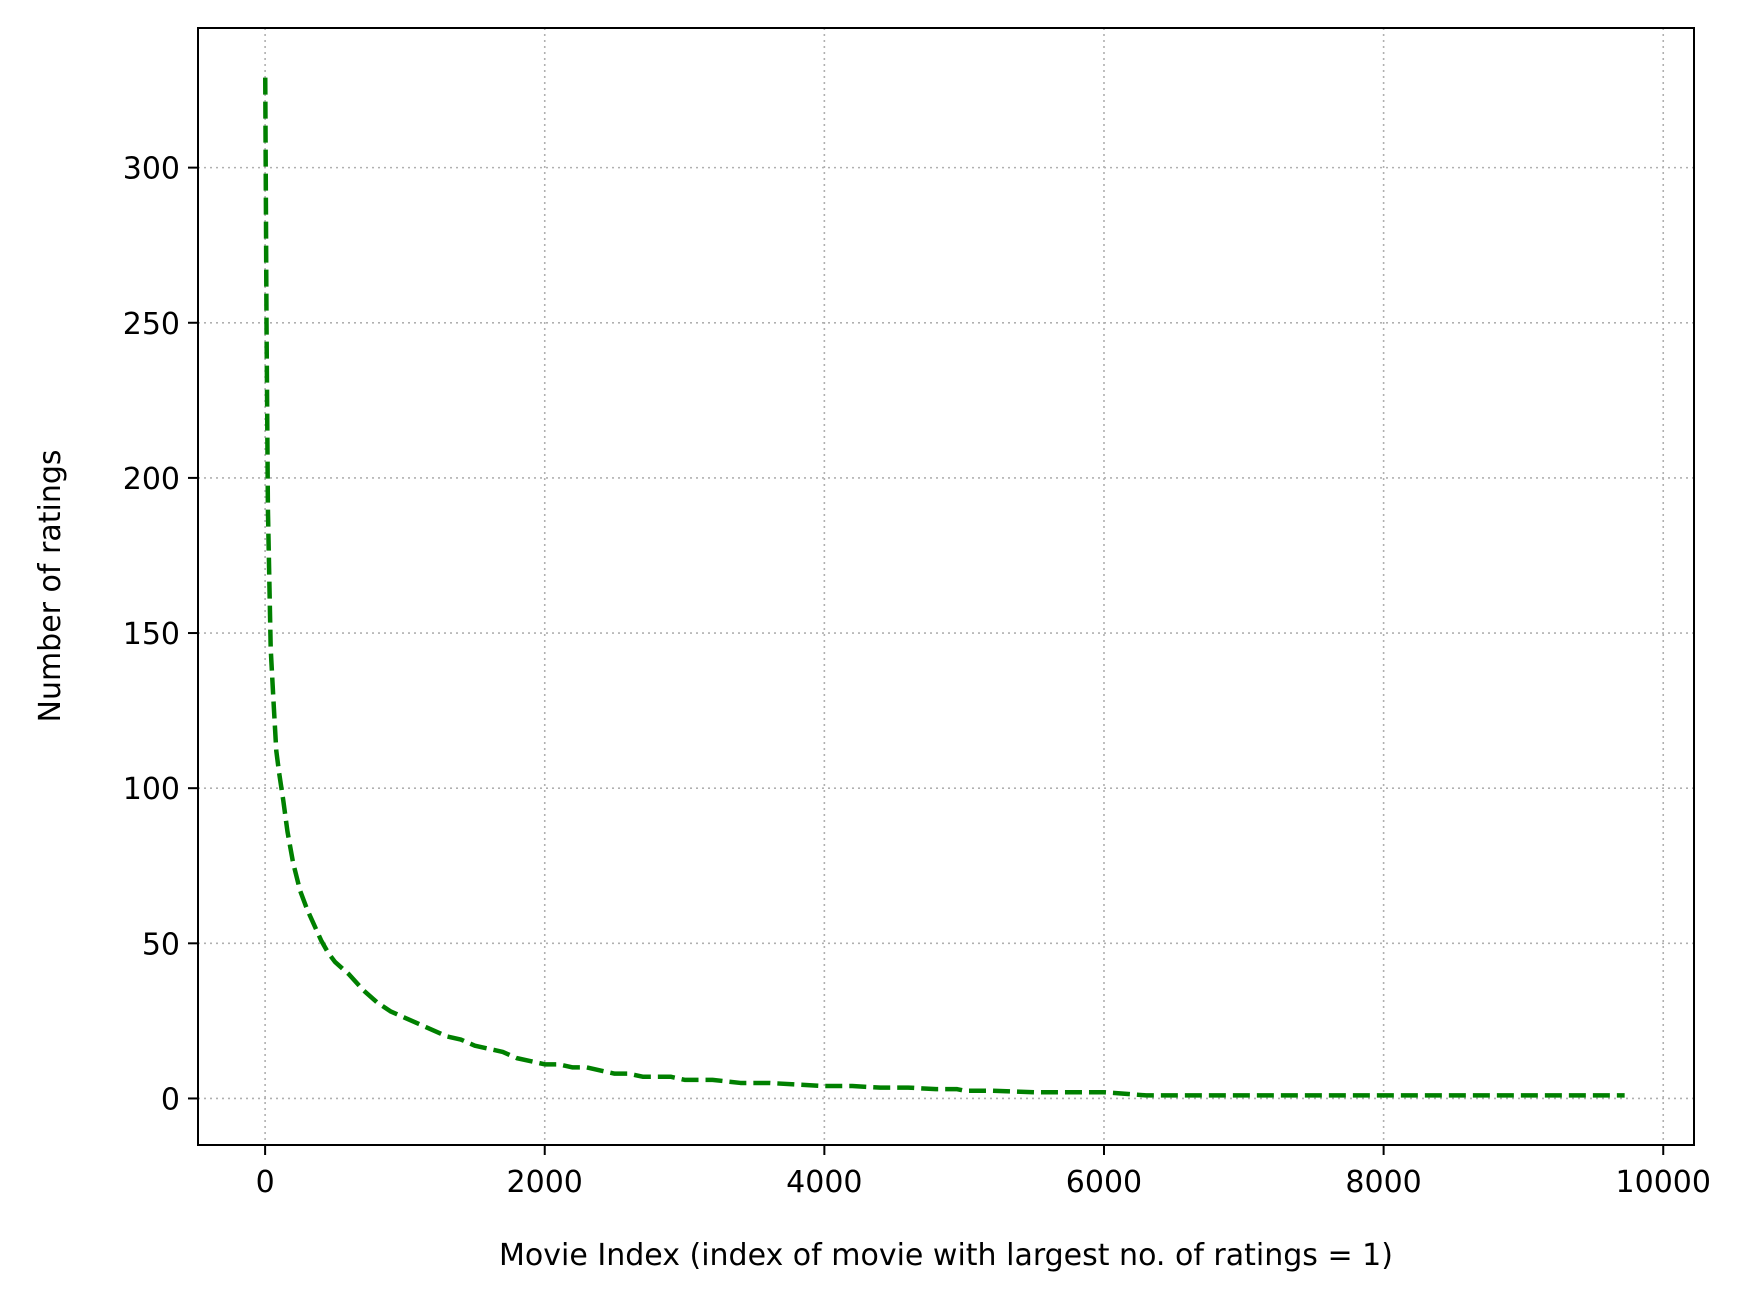 This screenshot has width=1752, height=1298. What do you see at coordinates (50, 585) in the screenshot?
I see `y-axis-label: Number of ratings` at bounding box center [50, 585].